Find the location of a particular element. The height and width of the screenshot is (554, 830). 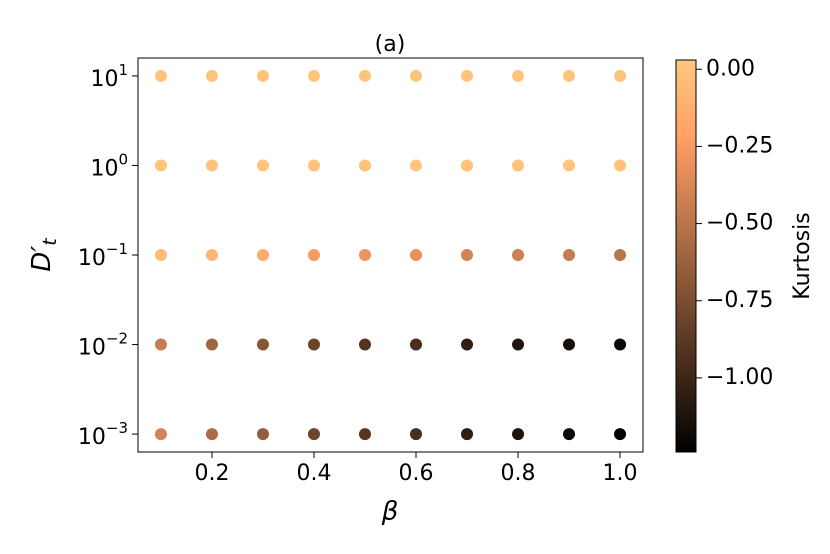

y-tick-exponent: 1 is located at coordinates (123, 69).